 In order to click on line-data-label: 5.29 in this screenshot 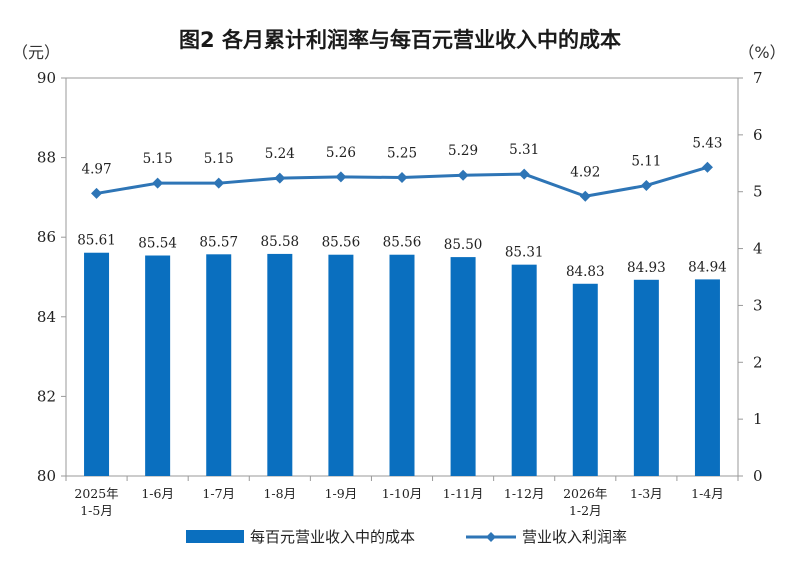, I will do `click(463, 151)`.